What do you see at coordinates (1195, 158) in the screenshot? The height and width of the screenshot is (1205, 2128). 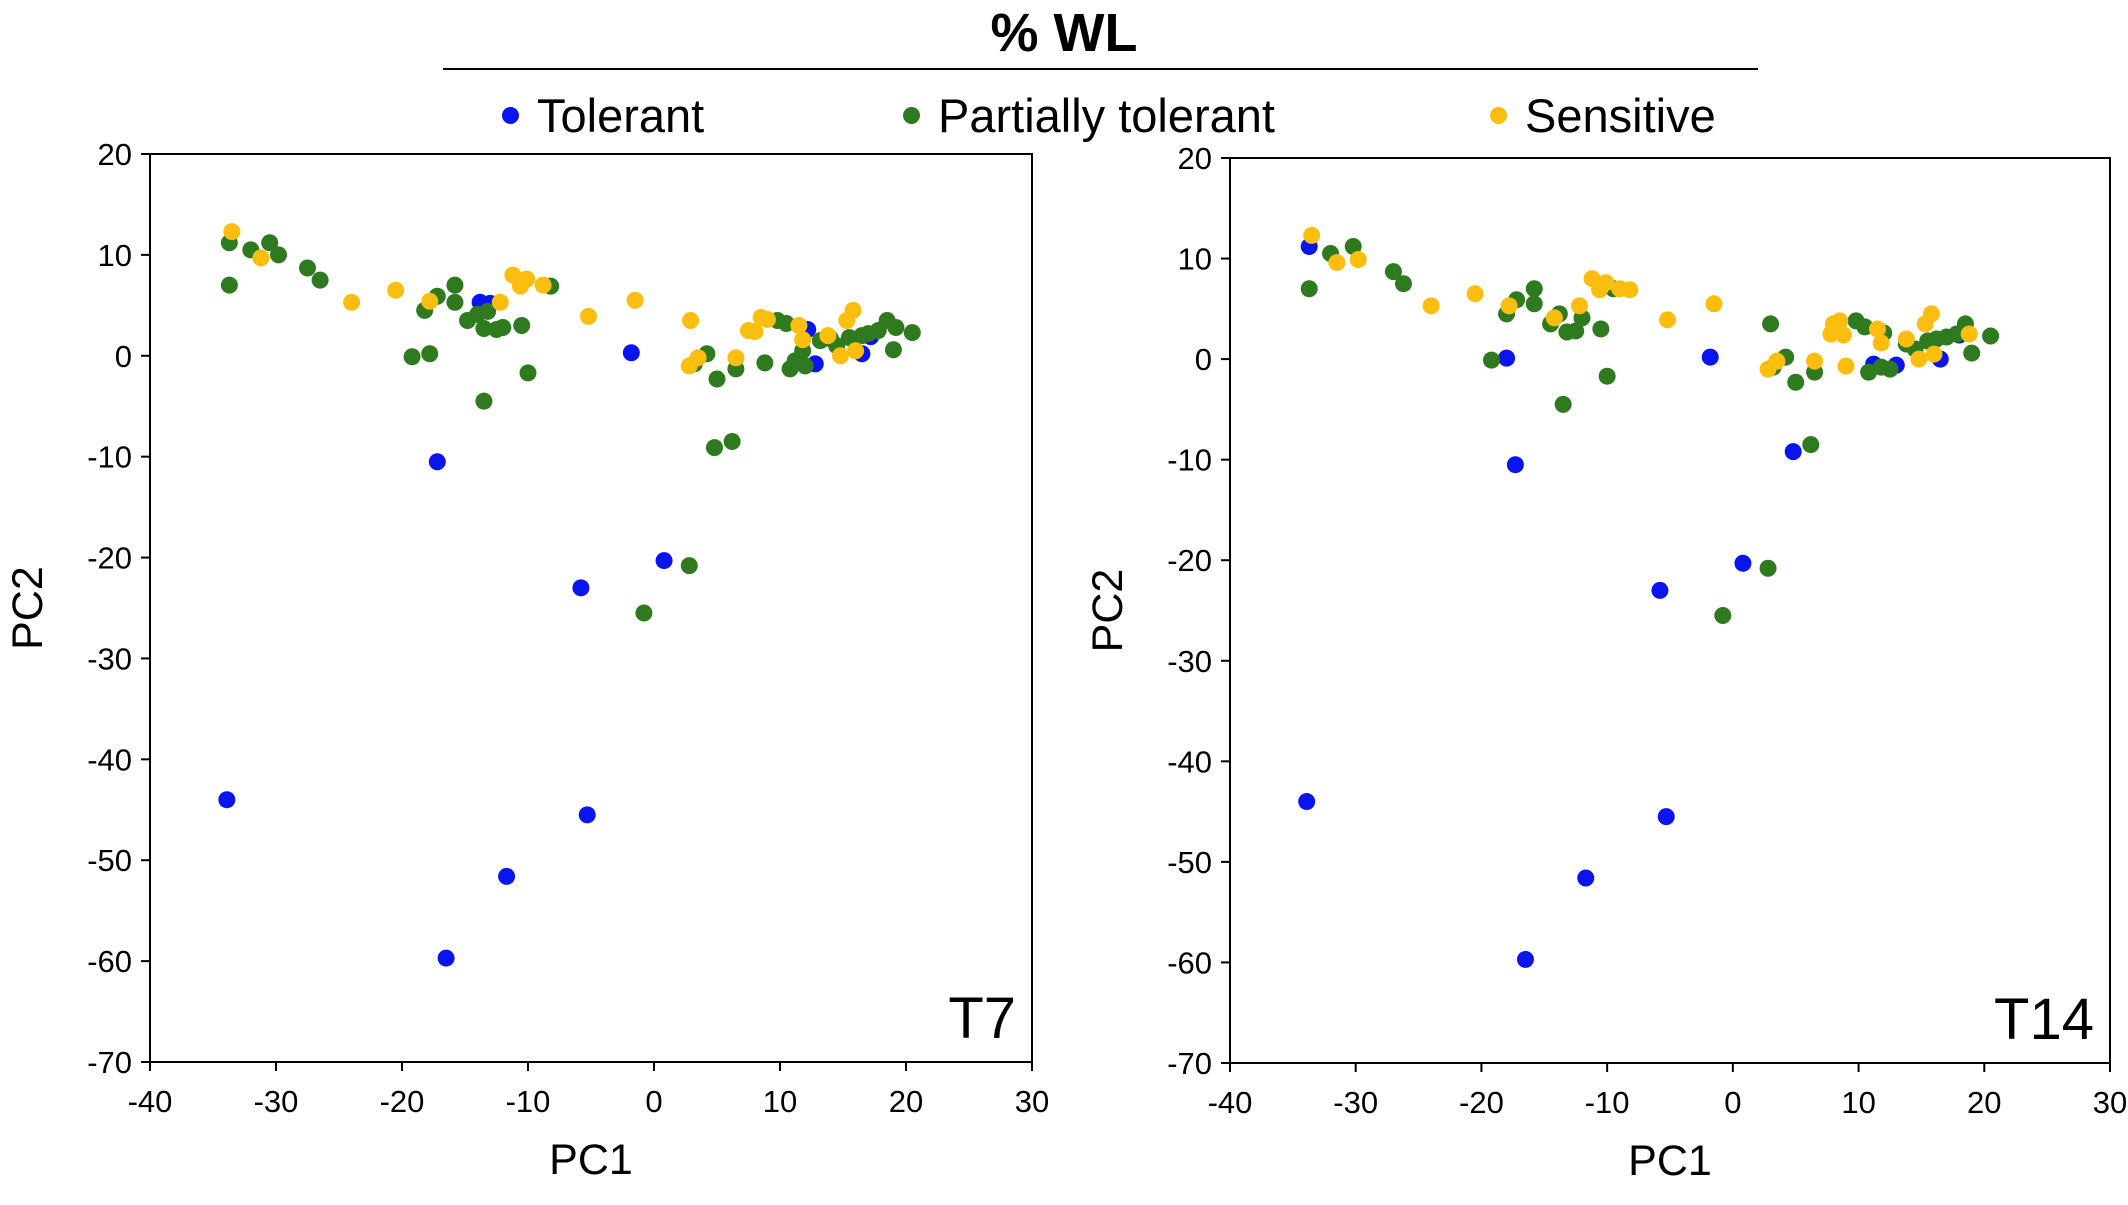 I see `y-tick-label: 20` at bounding box center [1195, 158].